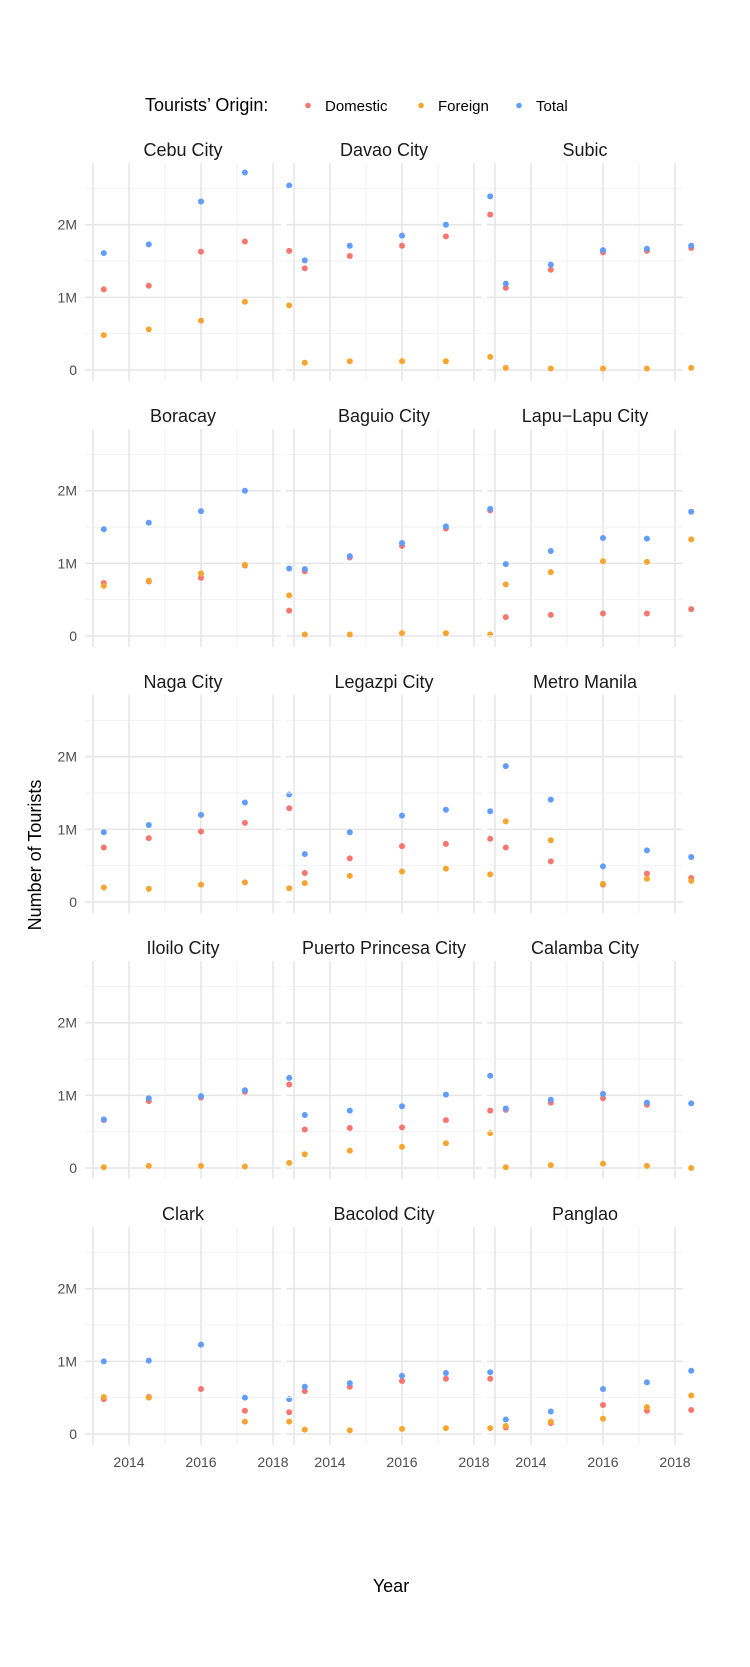  What do you see at coordinates (272, 1462) in the screenshot?
I see `x-tick-label: 2018` at bounding box center [272, 1462].